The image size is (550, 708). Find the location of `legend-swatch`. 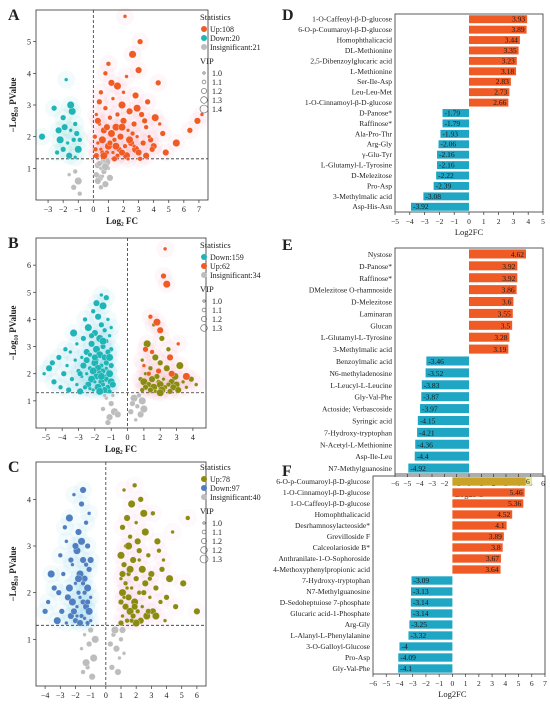

legend-swatch is located at coordinates (204, 275).